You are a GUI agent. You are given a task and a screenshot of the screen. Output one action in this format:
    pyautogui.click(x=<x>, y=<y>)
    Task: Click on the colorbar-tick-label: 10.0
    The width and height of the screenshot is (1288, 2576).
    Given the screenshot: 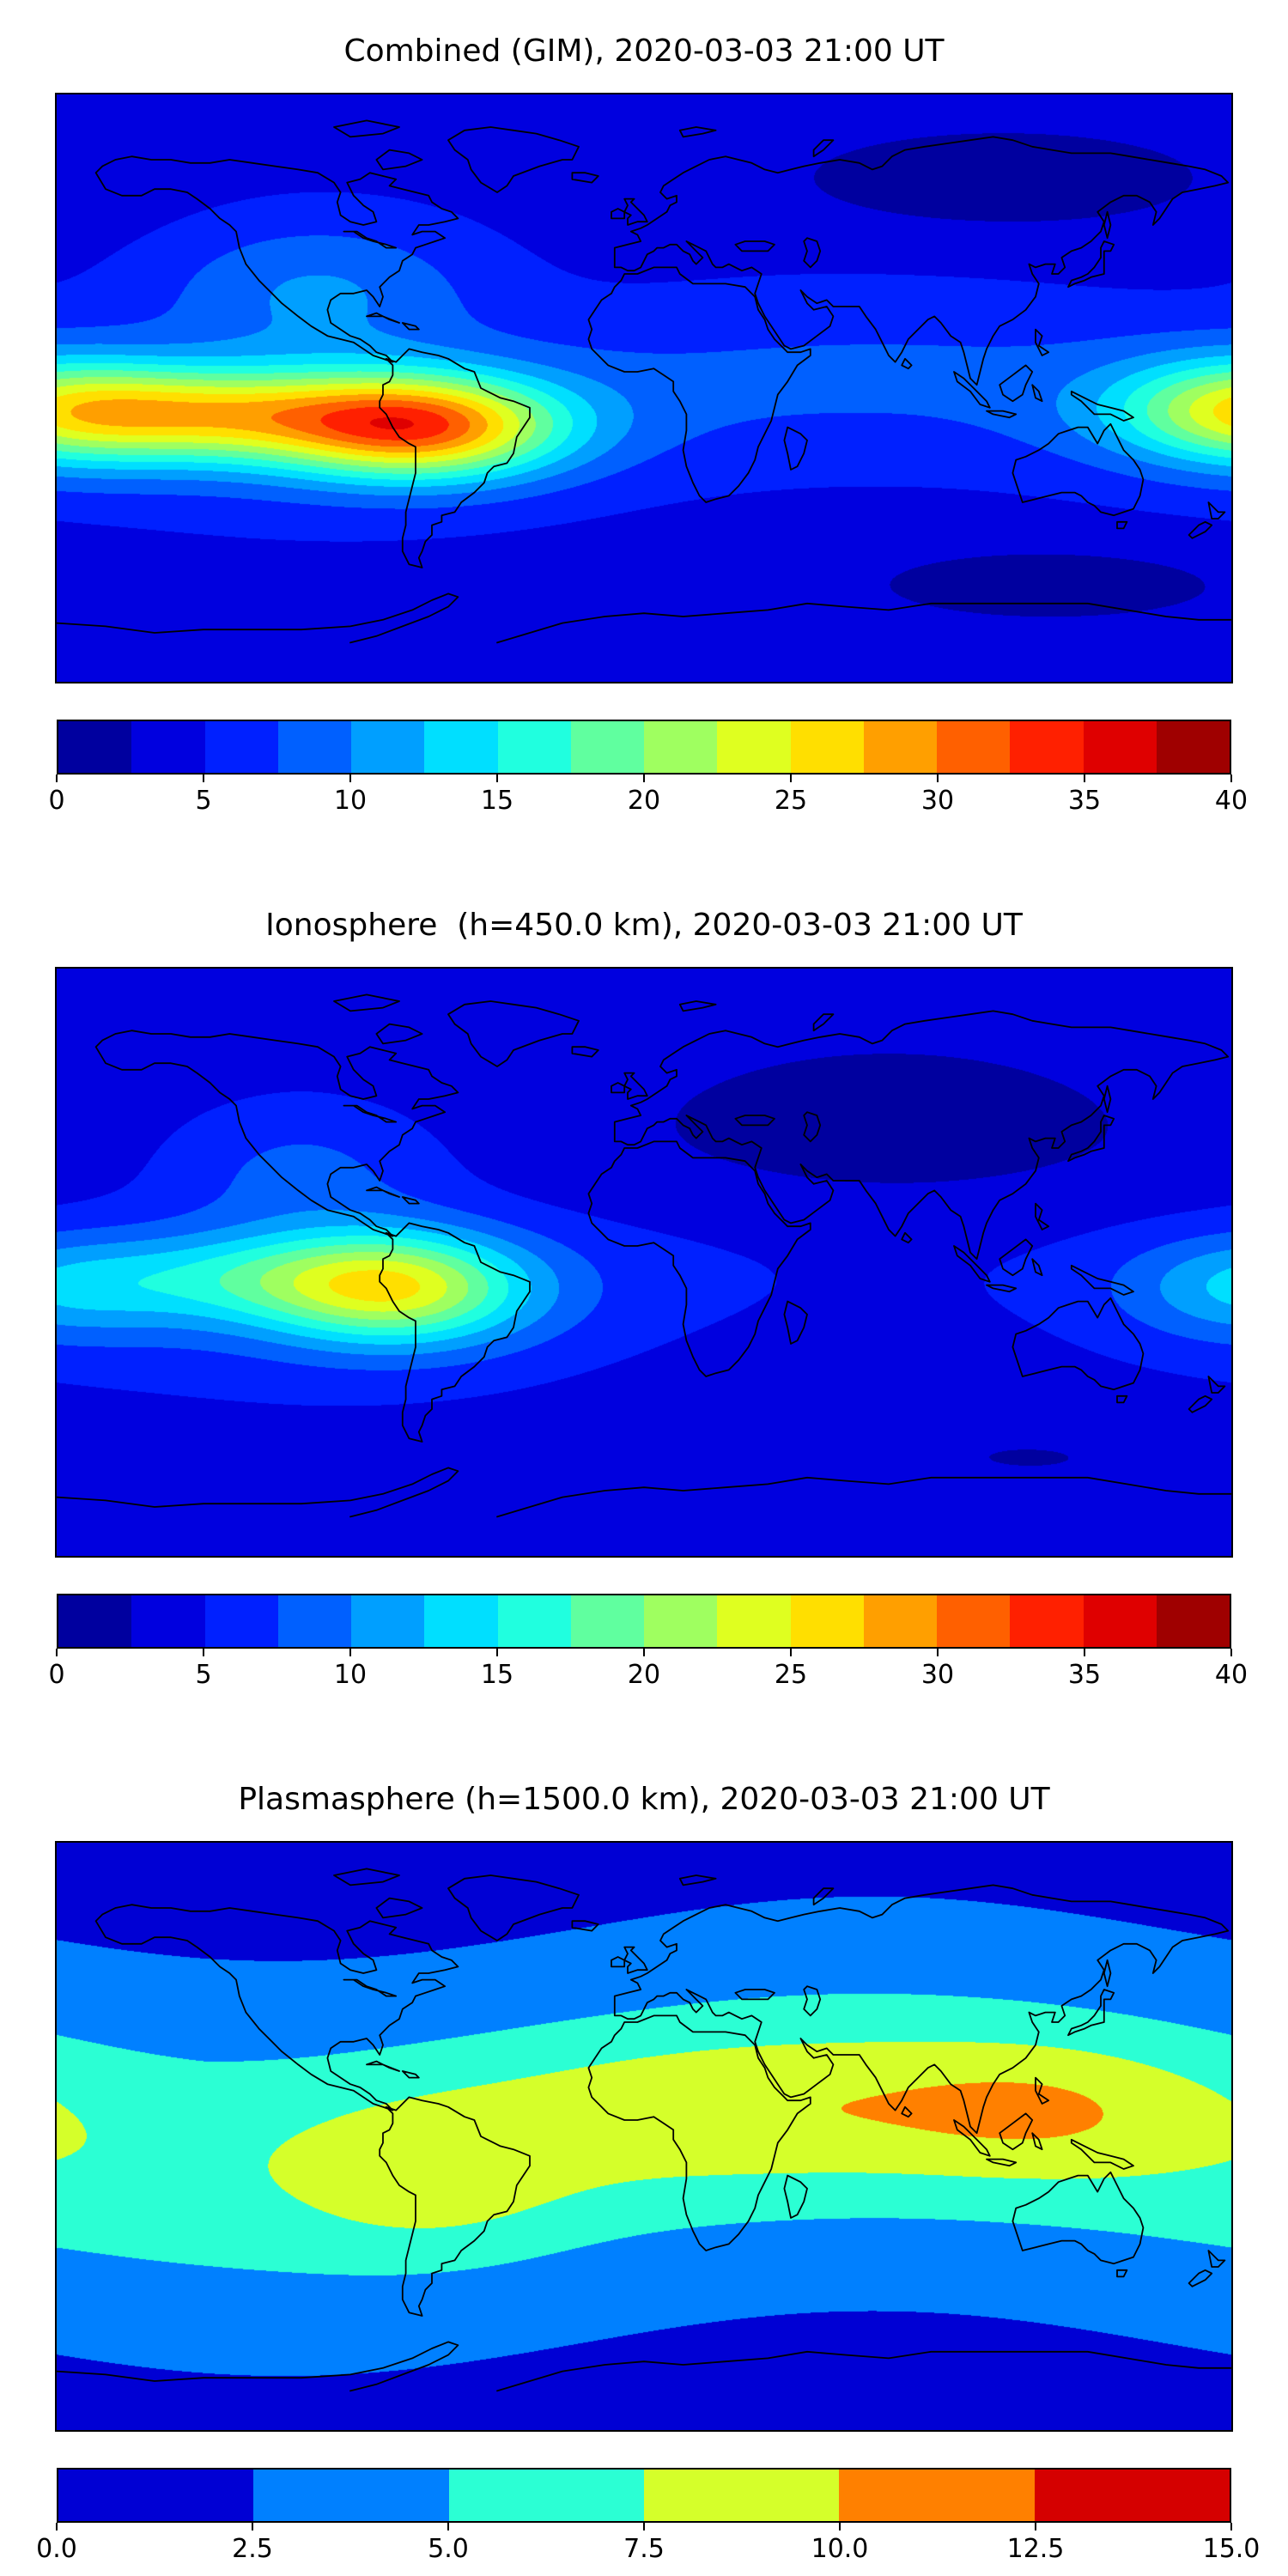 What is the action you would take?
    pyautogui.click(x=840, y=2549)
    